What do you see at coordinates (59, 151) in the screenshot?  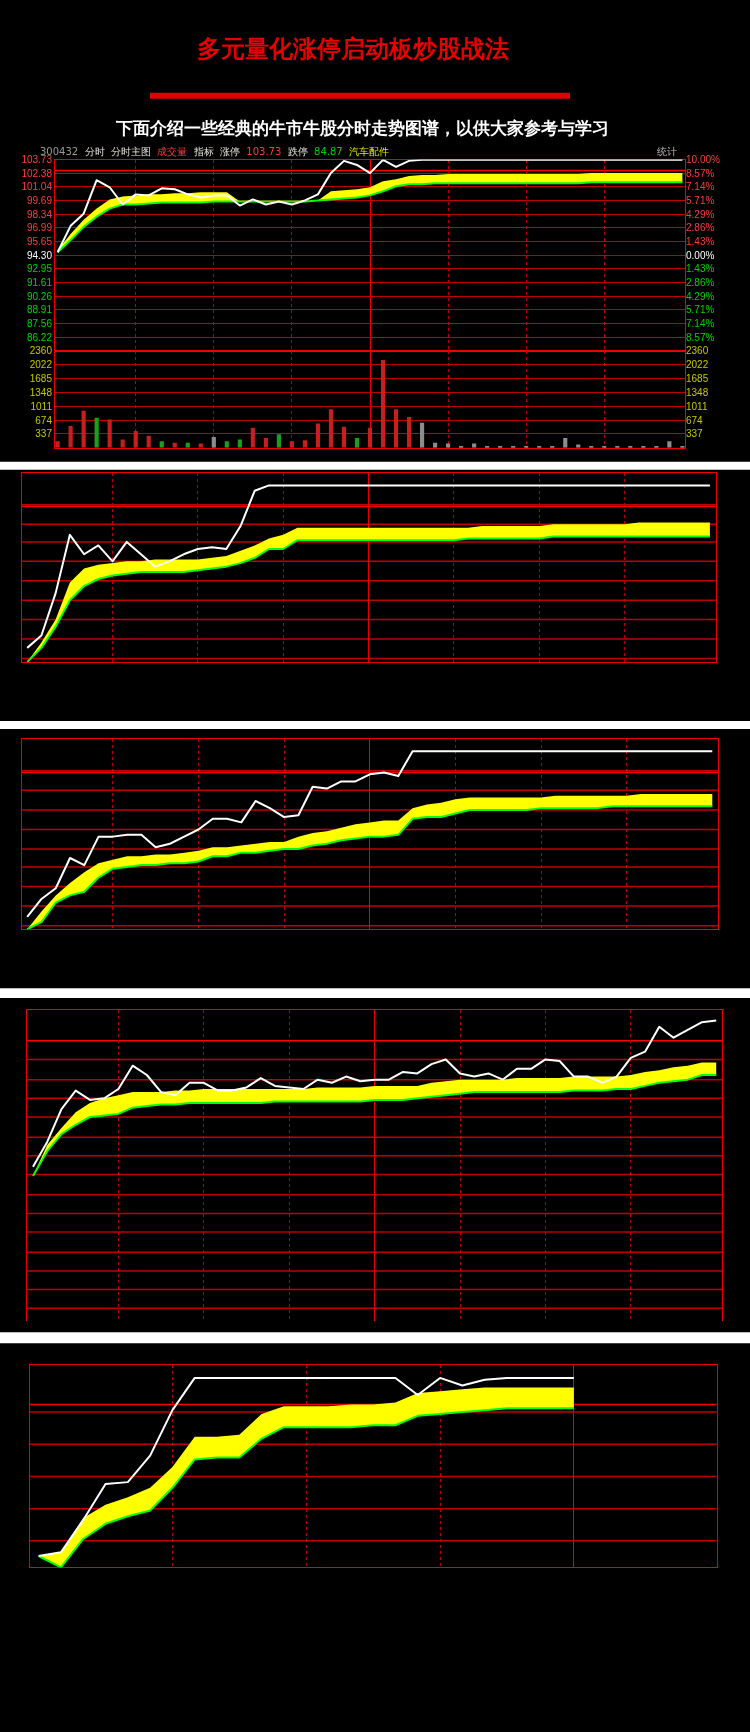 I see `text: 300432` at bounding box center [59, 151].